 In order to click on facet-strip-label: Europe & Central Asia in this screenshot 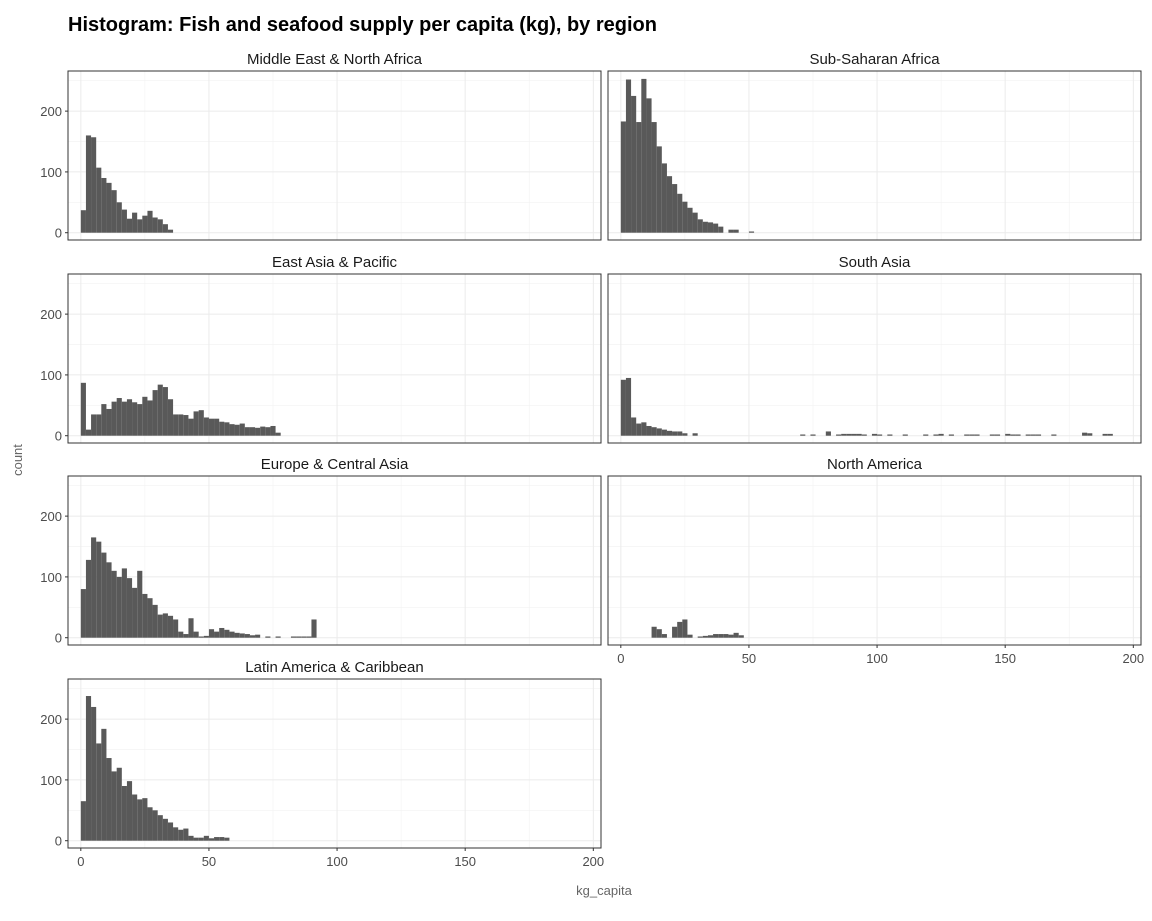, I will do `click(335, 464)`.